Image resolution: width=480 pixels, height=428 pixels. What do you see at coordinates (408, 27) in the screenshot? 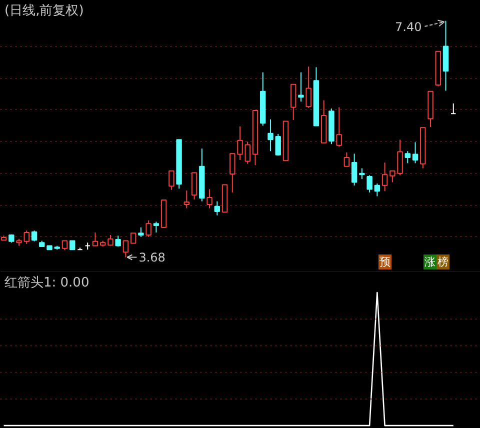
I see `annotation: 7.40` at bounding box center [408, 27].